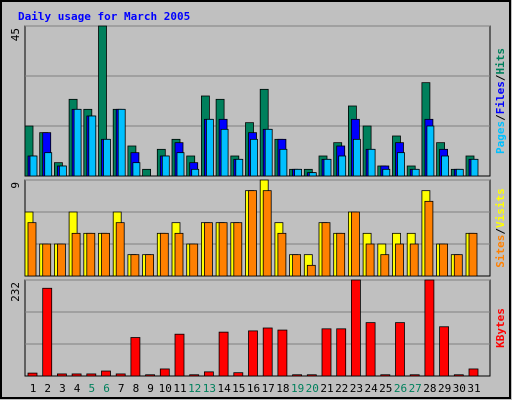  What do you see at coordinates (150, 388) in the screenshot?
I see `x-tick-label: 9` at bounding box center [150, 388].